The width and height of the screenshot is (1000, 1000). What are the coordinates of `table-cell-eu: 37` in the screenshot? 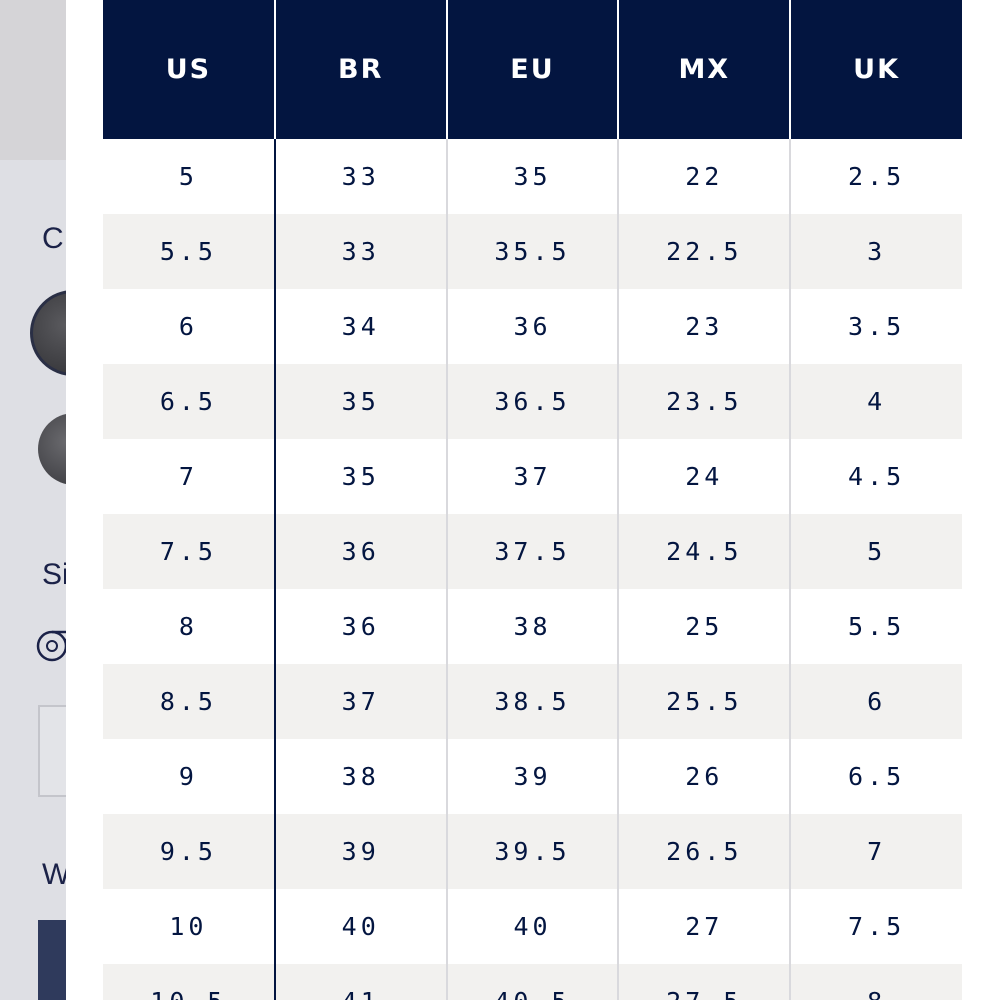 It's located at (533, 476).